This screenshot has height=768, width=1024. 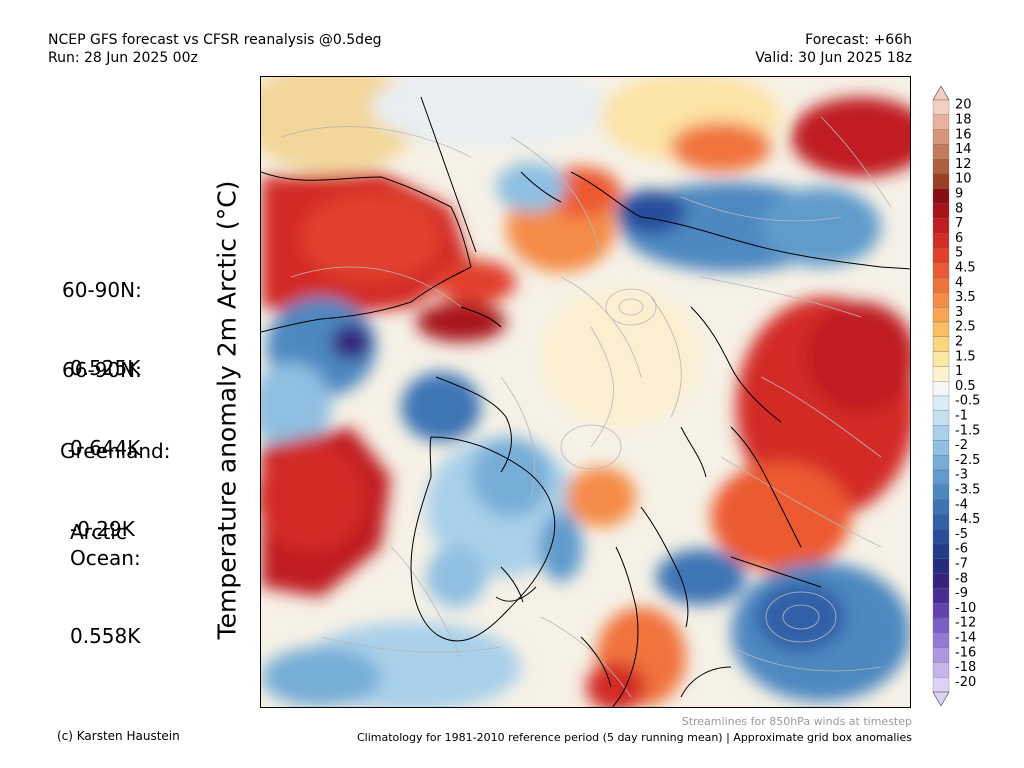 I want to click on colorbar-top-arrow, so click(x=941, y=93).